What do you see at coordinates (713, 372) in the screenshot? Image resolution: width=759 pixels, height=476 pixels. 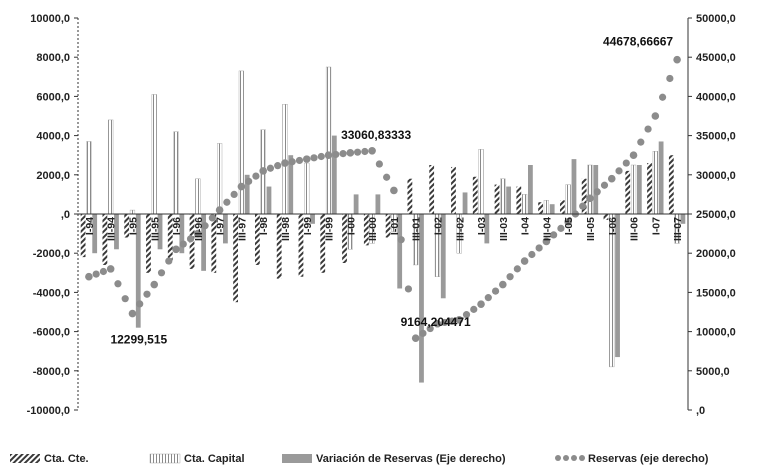 I see `right-tick-label: 5000,0` at bounding box center [713, 372].